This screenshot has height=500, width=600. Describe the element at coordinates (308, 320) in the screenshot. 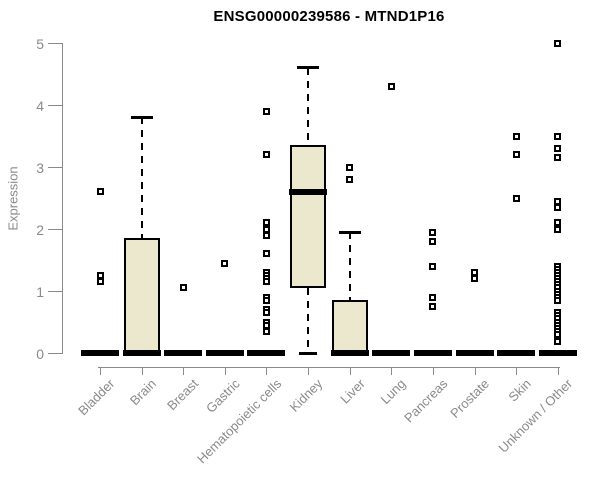

I see `lower-whisker` at that location.